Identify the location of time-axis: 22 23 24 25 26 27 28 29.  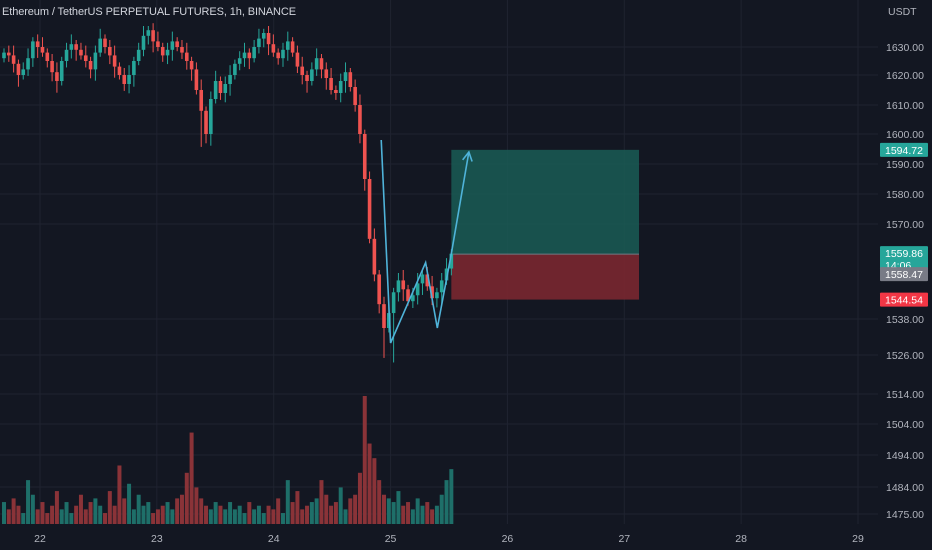
(449, 539).